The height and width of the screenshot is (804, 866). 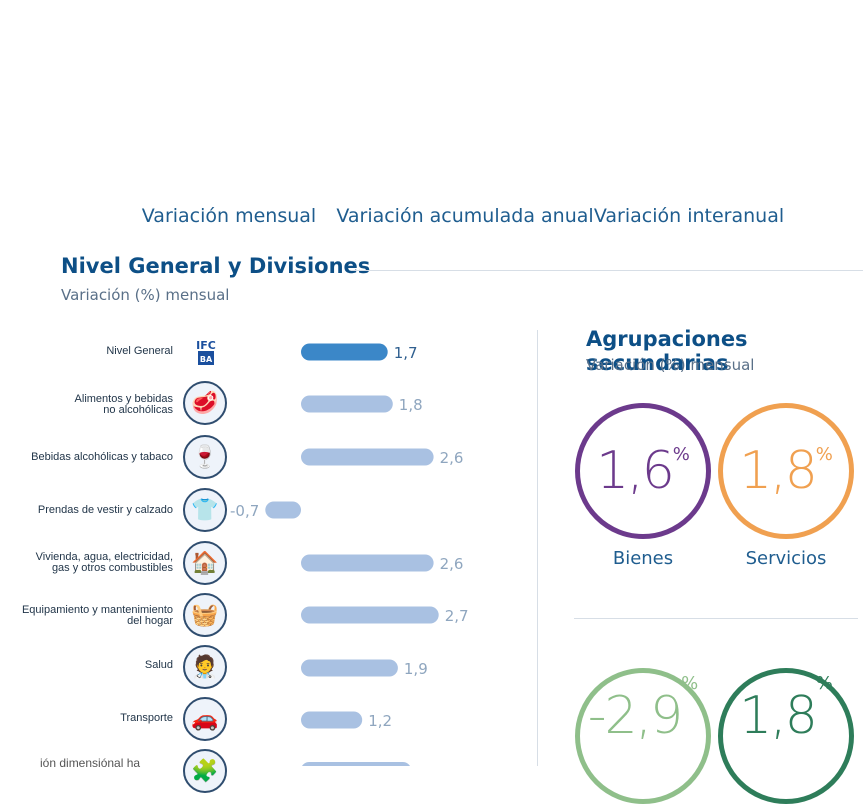 I want to click on ring-third-unit: %, so click(x=690, y=683).